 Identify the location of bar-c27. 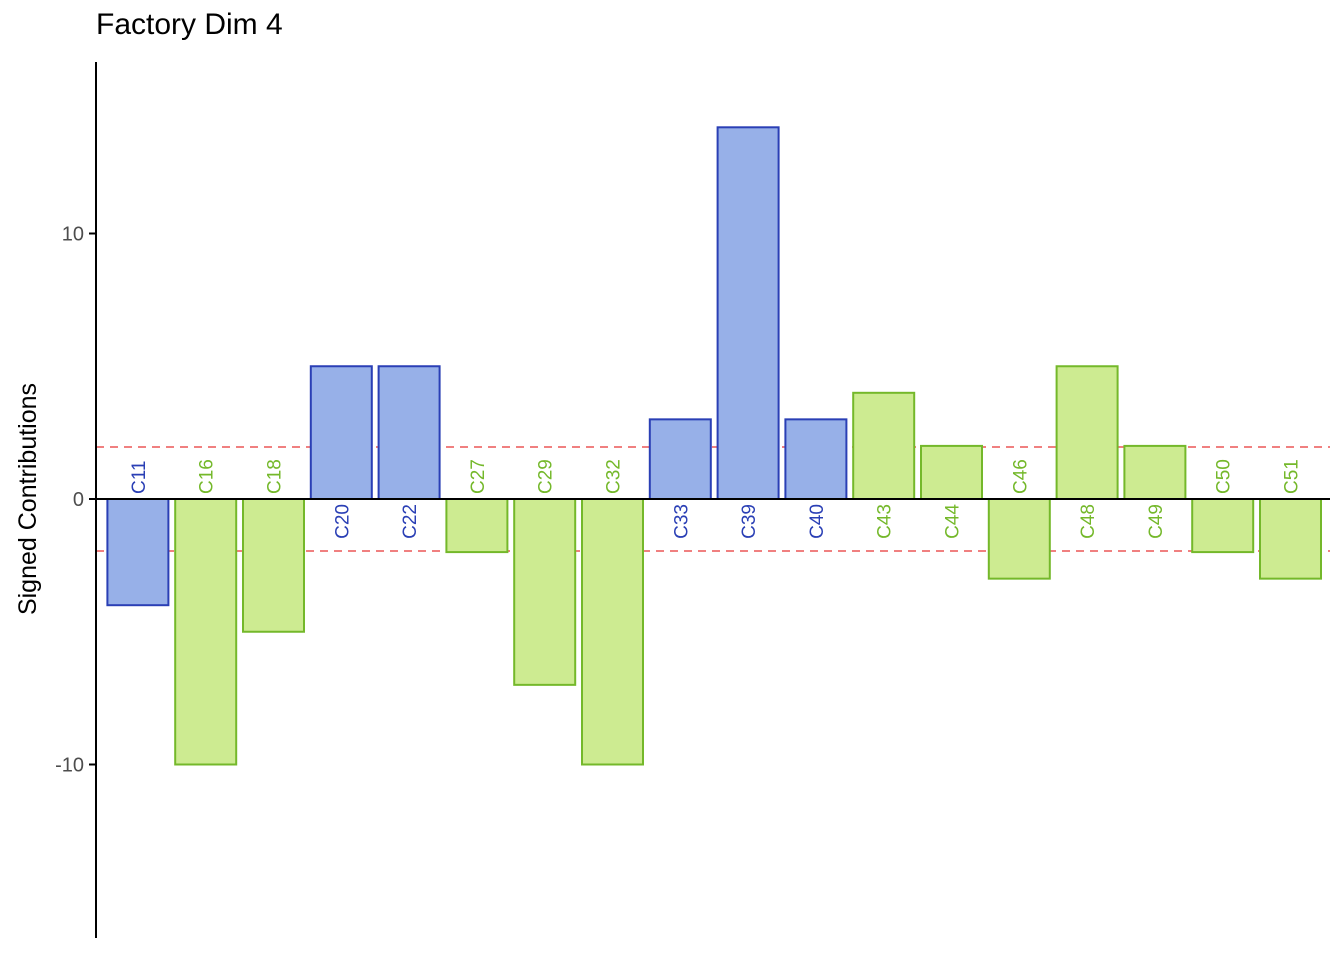
(477, 526).